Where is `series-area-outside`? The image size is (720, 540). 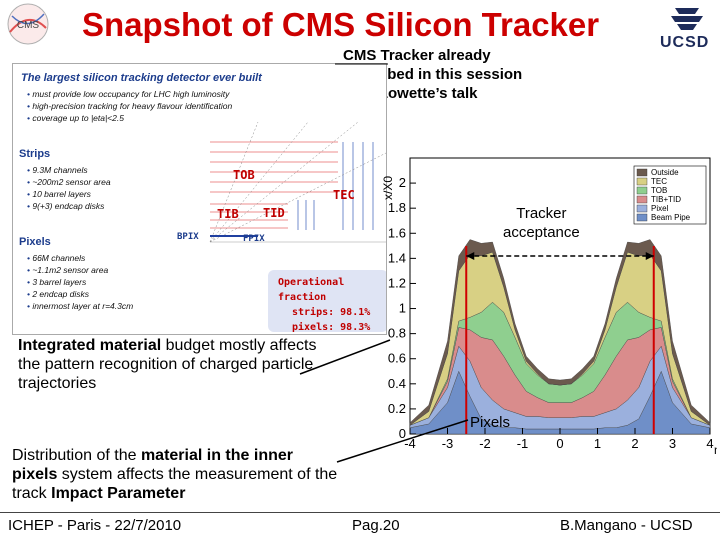
series-area-outside is located at coordinates (560, 332).